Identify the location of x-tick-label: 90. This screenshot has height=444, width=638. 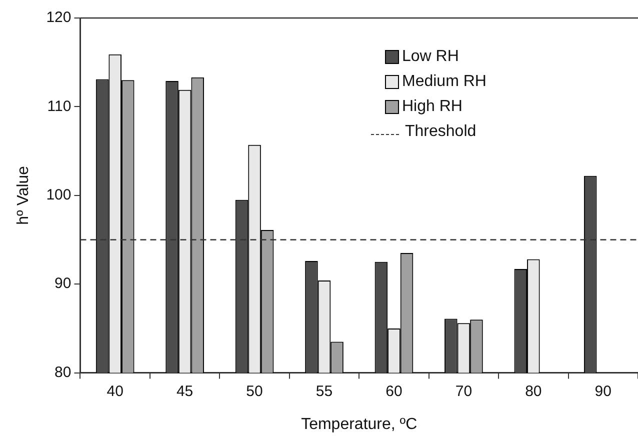
(603, 391).